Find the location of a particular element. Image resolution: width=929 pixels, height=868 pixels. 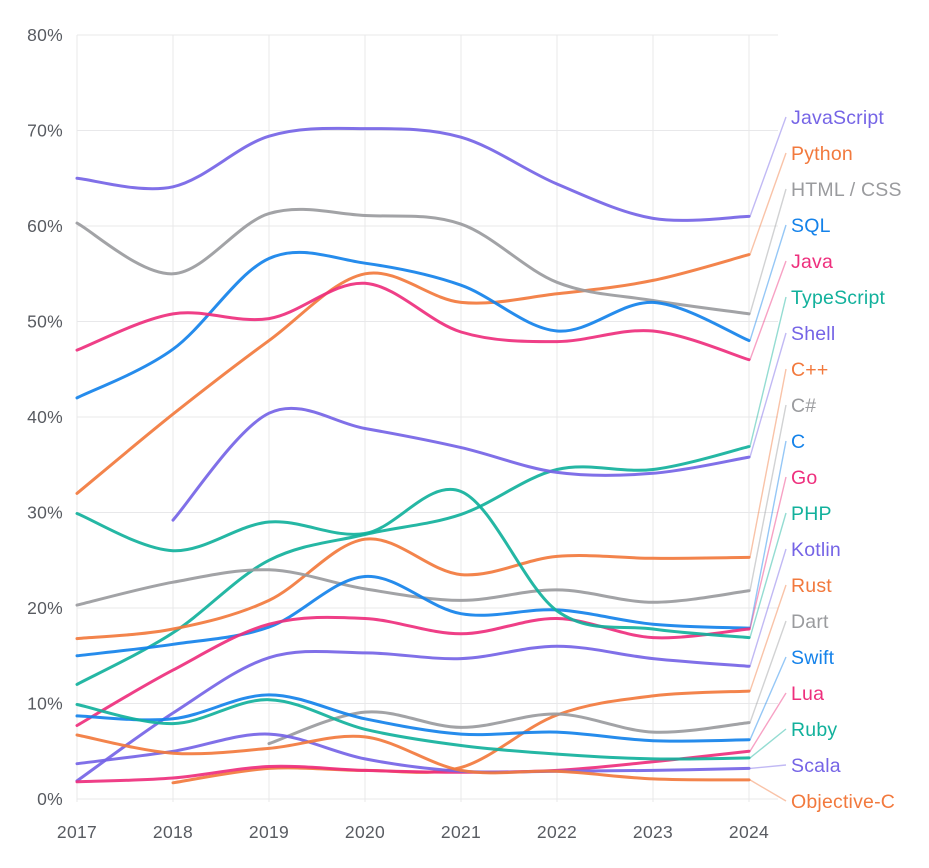

series-line-lua is located at coordinates (413, 766).